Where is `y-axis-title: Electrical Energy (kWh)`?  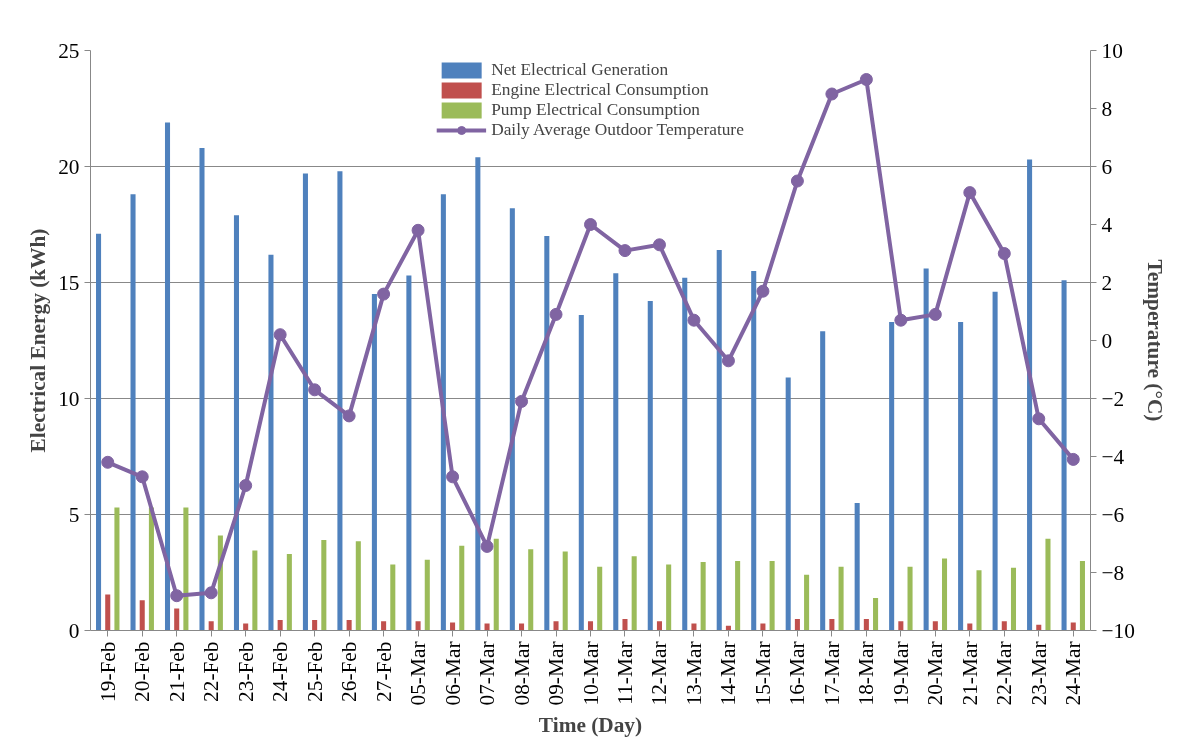 y-axis-title: Electrical Energy (kWh) is located at coordinates (38, 340).